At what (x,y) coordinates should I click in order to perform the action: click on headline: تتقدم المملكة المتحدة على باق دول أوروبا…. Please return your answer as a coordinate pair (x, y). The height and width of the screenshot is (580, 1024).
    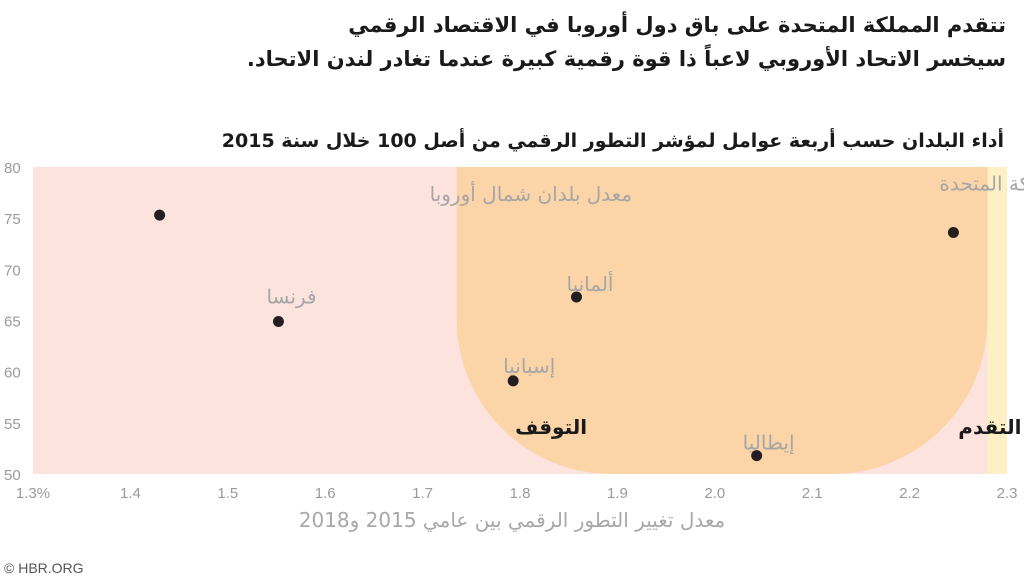
    Looking at the image, I should click on (556, 42).